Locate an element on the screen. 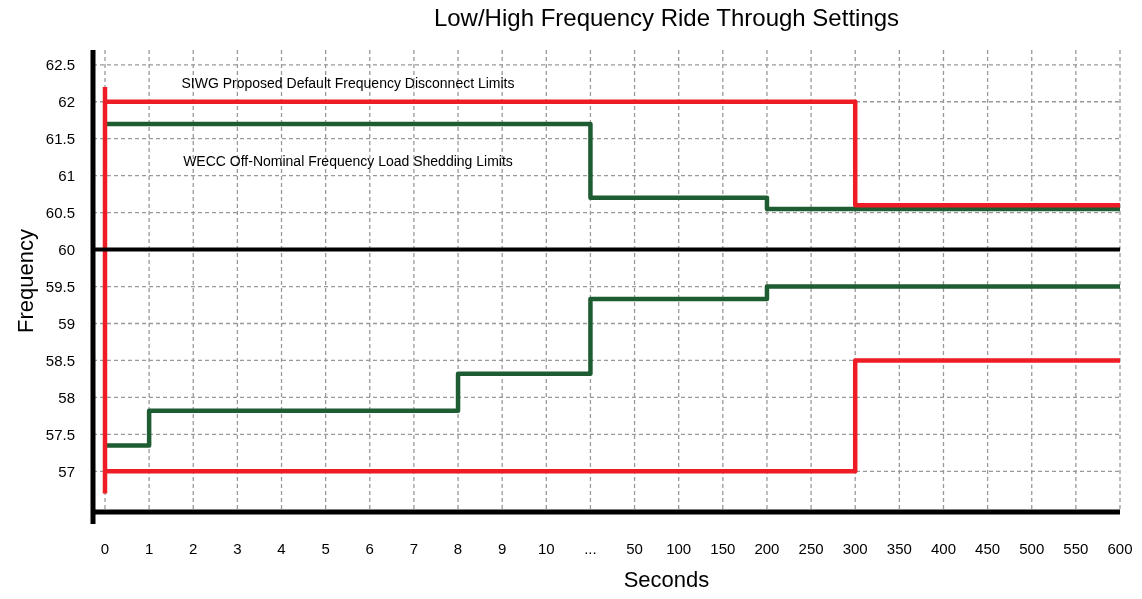 The image size is (1142, 599). y-tick-label: 58 is located at coordinates (66, 397).